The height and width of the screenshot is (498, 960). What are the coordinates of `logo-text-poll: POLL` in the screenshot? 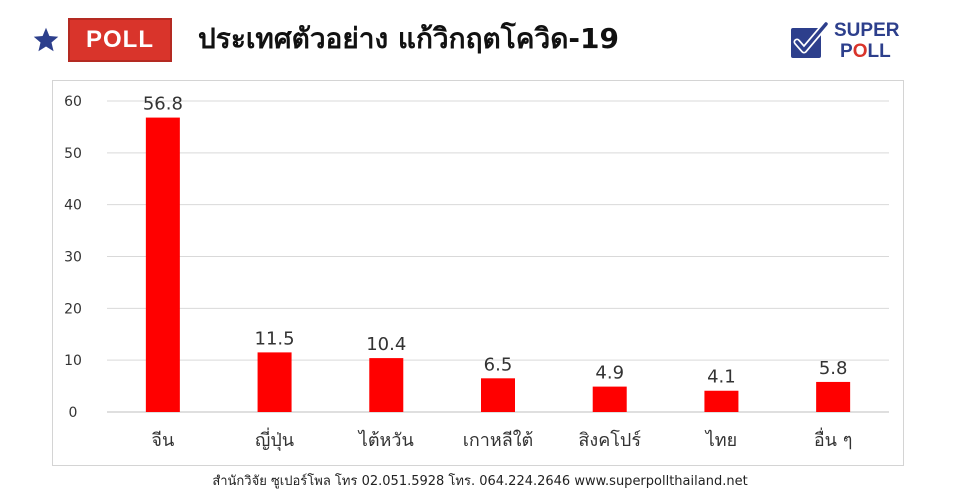 It's located at (865, 52).